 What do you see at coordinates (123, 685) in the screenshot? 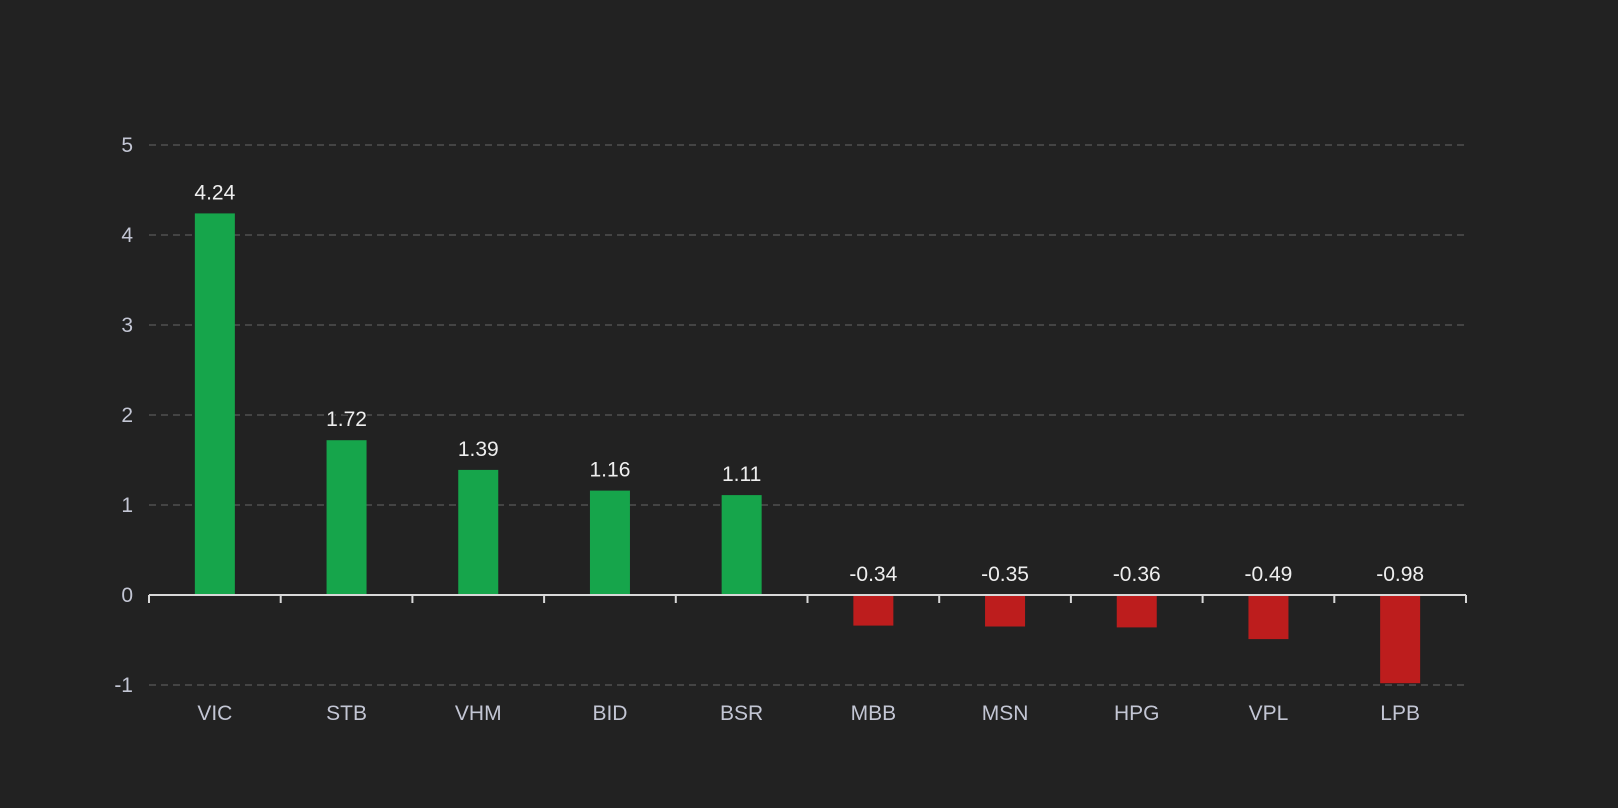
I see `y-tick-label: -1` at bounding box center [123, 685].